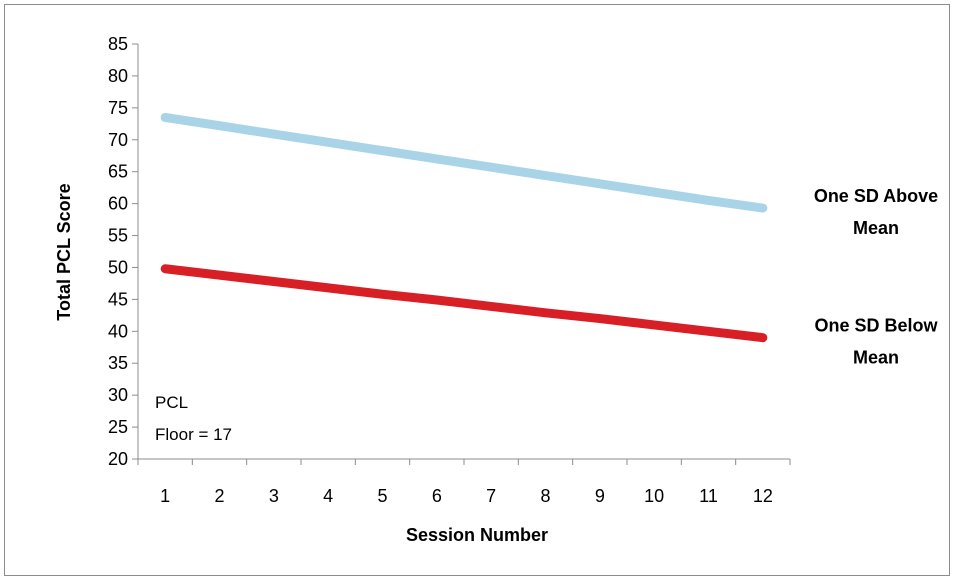 This screenshot has height=581, width=956. What do you see at coordinates (464, 303) in the screenshot?
I see `series-line-below-mean` at bounding box center [464, 303].